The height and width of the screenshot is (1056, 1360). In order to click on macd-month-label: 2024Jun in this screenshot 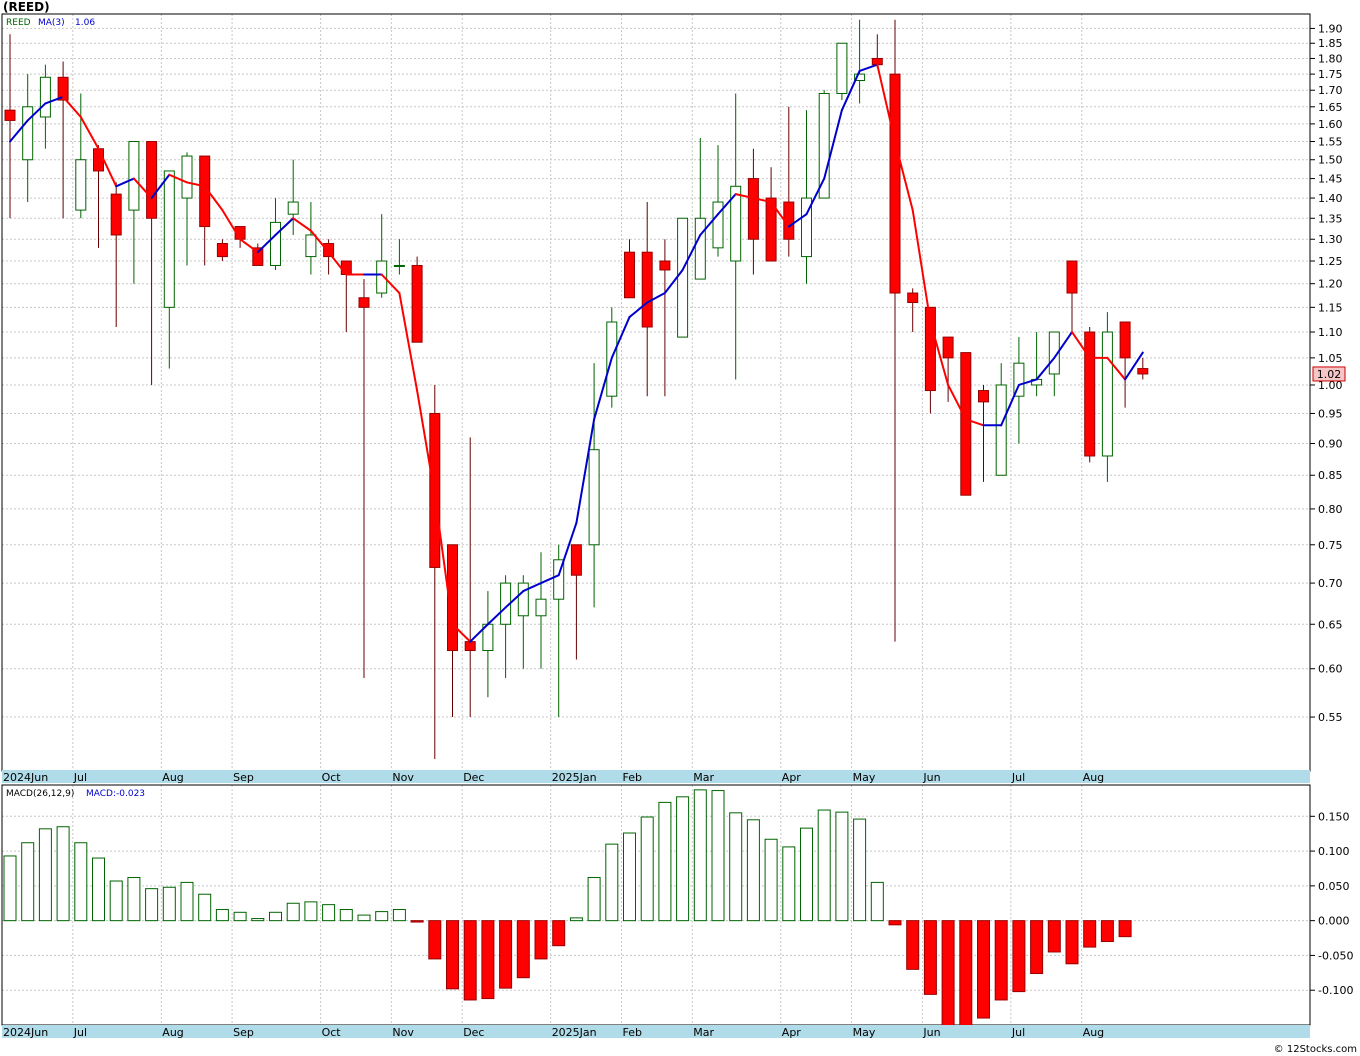, I will do `click(25, 1032)`.